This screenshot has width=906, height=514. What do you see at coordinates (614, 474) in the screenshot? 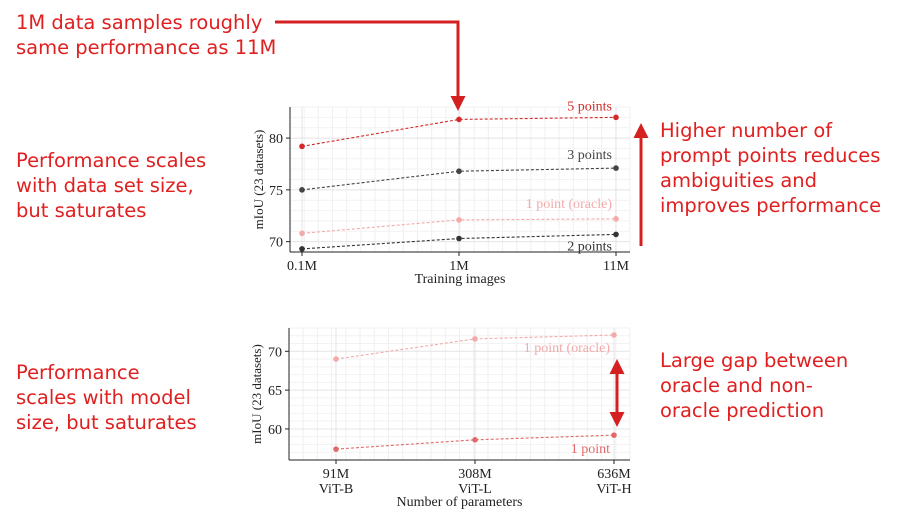
I see `x-tick-label: 636M` at bounding box center [614, 474].